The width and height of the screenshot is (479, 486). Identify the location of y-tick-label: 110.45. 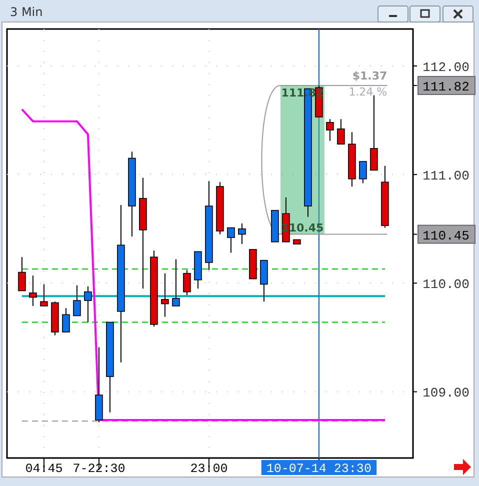
(446, 236).